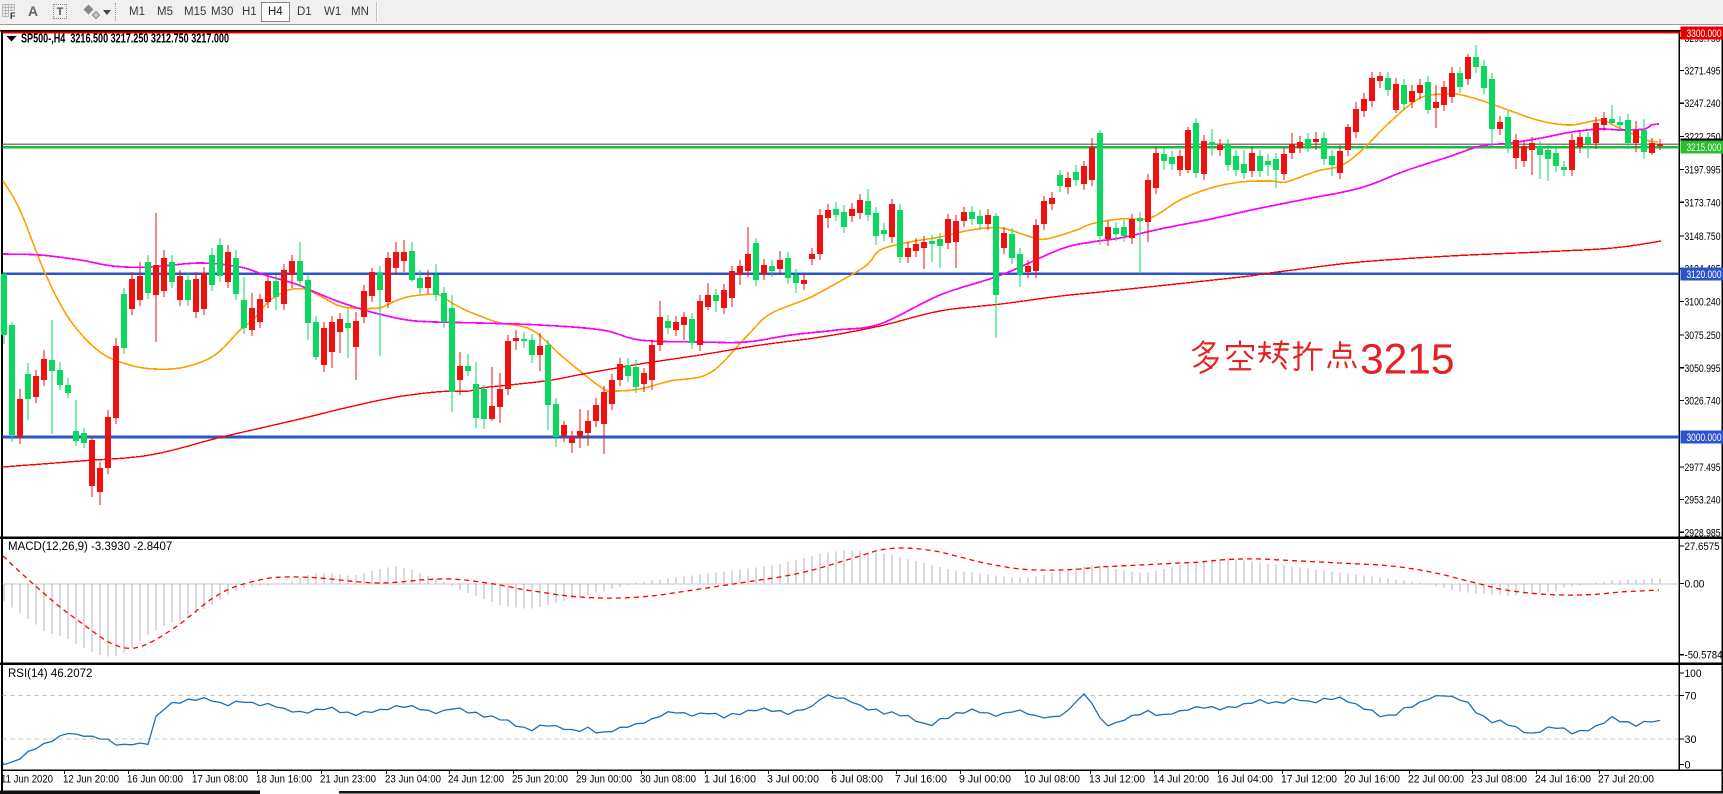 This screenshot has width=1723, height=794. What do you see at coordinates (730, 780) in the screenshot?
I see `svg-text: 1 Jul 16:00` at bounding box center [730, 780].